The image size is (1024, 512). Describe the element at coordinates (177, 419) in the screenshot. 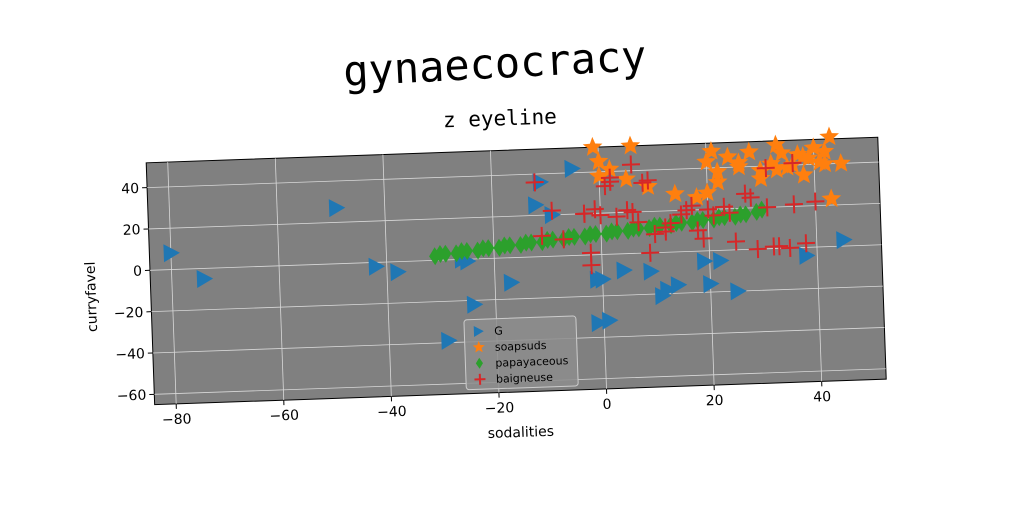

I see `x-tick-label: −80` at that location.